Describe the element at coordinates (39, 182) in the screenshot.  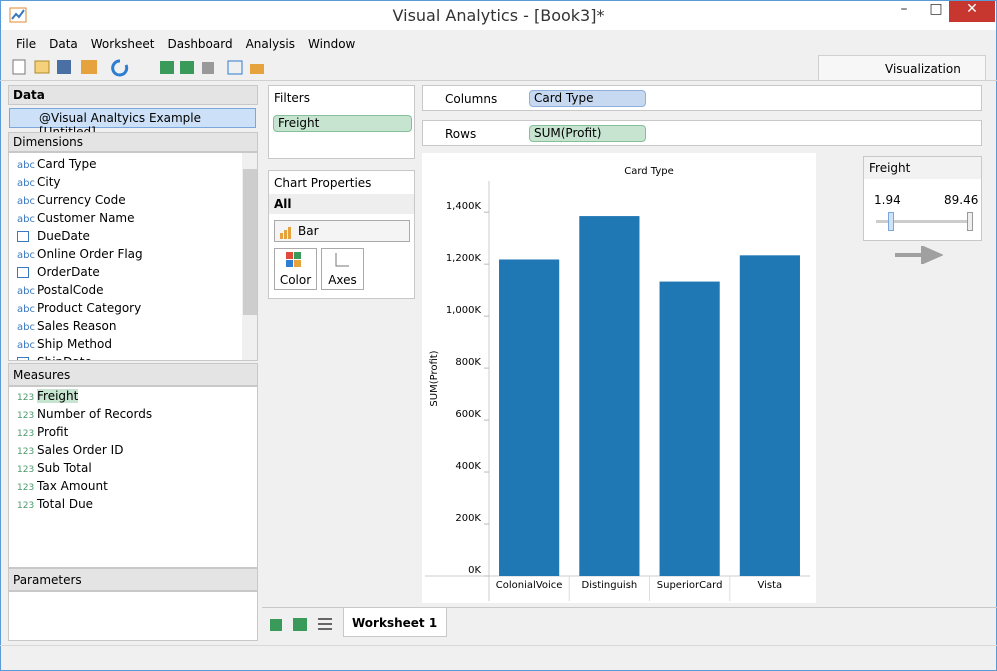
I see `dimension-item: abc City` at that location.